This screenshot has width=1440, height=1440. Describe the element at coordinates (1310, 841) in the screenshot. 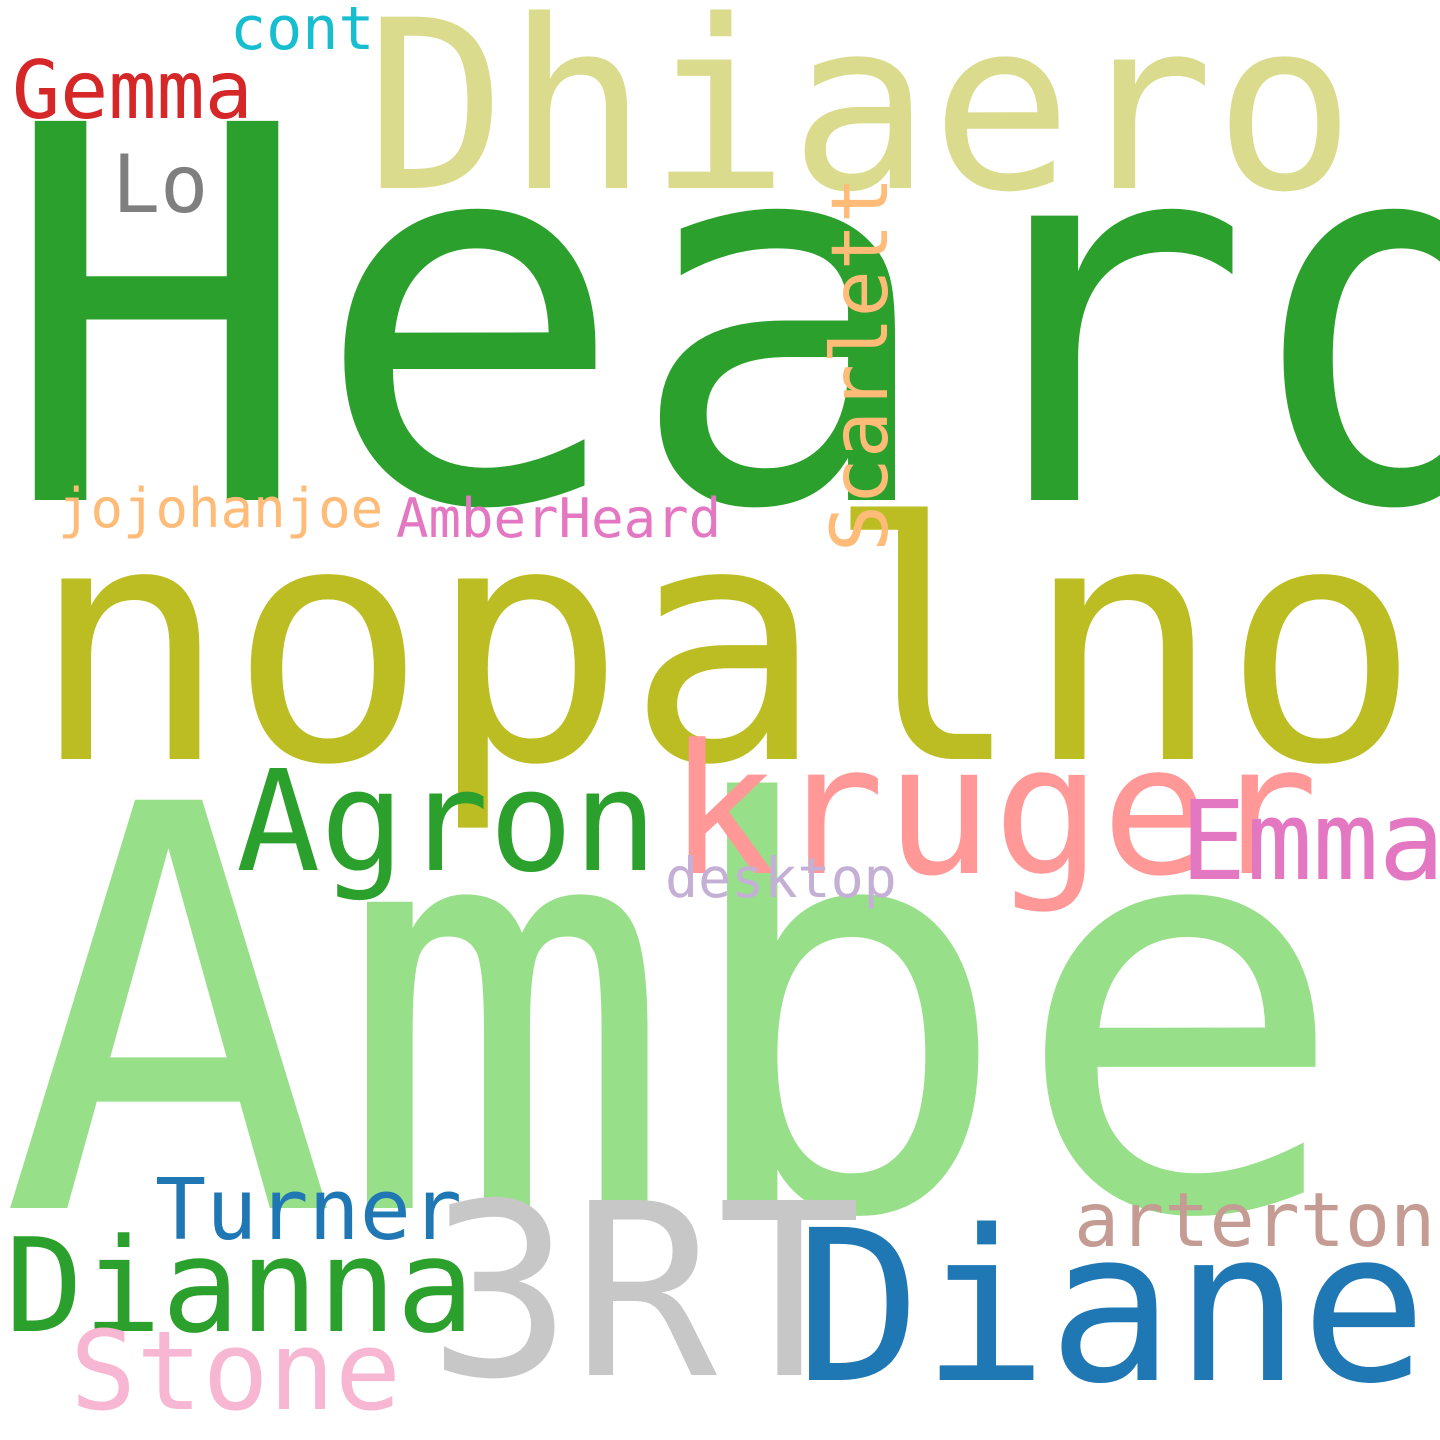

I see `word-emma: Emma` at that location.